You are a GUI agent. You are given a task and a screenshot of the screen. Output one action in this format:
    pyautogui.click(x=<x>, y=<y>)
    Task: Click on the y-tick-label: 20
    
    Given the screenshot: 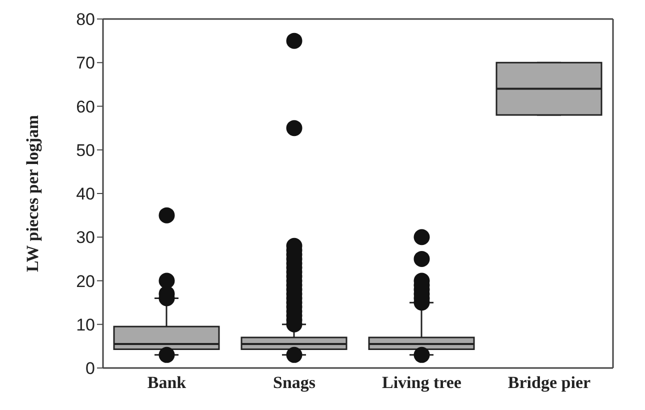 What is the action you would take?
    pyautogui.click(x=85, y=281)
    